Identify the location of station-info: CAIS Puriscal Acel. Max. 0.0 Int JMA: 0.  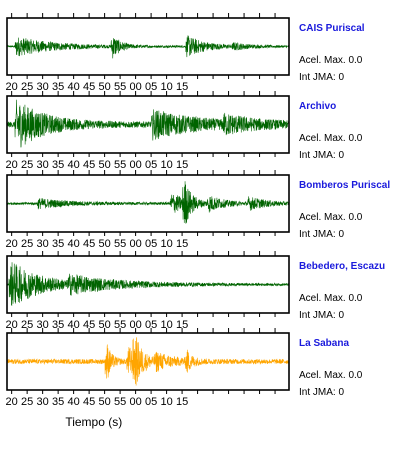
(354, 53).